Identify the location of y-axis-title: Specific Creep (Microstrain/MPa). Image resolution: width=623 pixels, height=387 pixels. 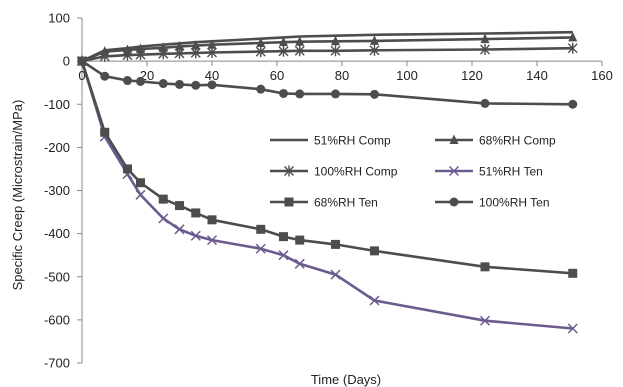
(17, 195).